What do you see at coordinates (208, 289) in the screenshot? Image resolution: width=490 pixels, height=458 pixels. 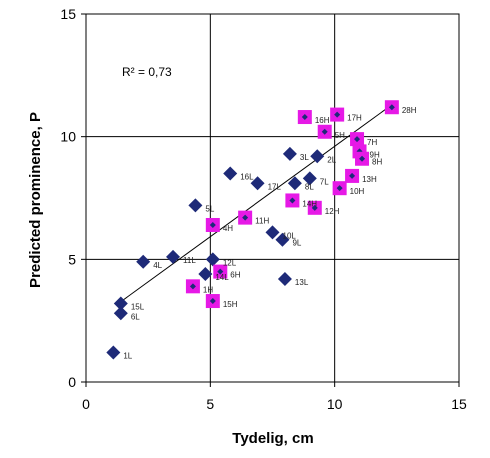 I see `point-label: 1H` at bounding box center [208, 289].